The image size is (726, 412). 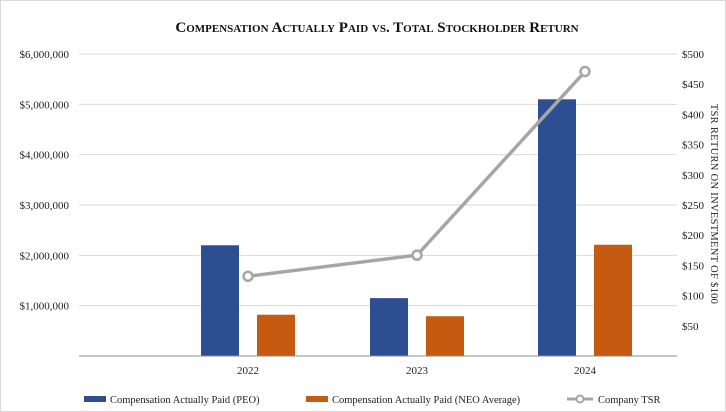 I want to click on right-axis: $50 $100 $150 $200 $250 $300 $350 $400 $450 $500, so click(x=693, y=191).